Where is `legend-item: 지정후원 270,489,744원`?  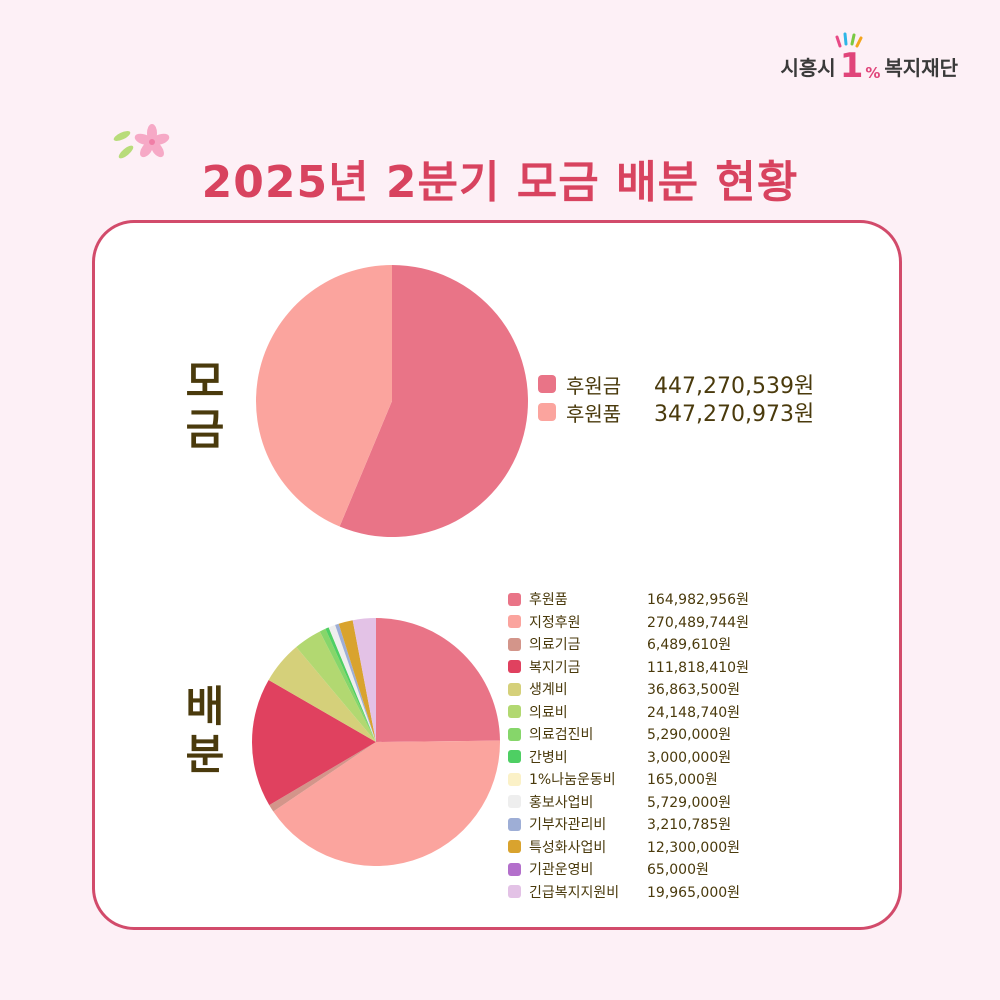
legend-item: 지정후원 270,489,744원 is located at coordinates (628, 622).